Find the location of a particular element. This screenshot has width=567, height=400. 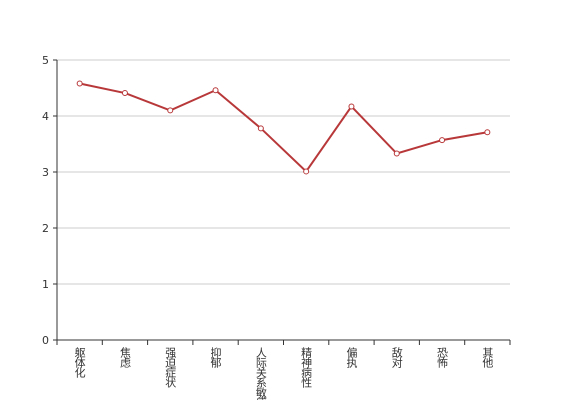

x-tick-label: 人际关系敏感 is located at coordinates (260, 373).